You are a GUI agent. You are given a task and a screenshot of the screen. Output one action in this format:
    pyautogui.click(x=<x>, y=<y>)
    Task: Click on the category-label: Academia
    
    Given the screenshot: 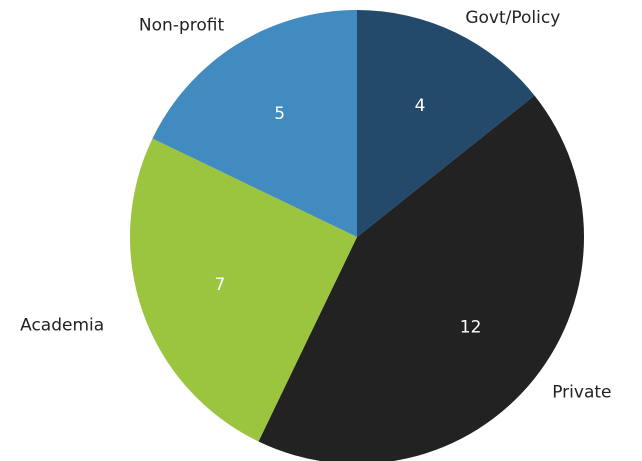 What is the action you would take?
    pyautogui.click(x=62, y=325)
    